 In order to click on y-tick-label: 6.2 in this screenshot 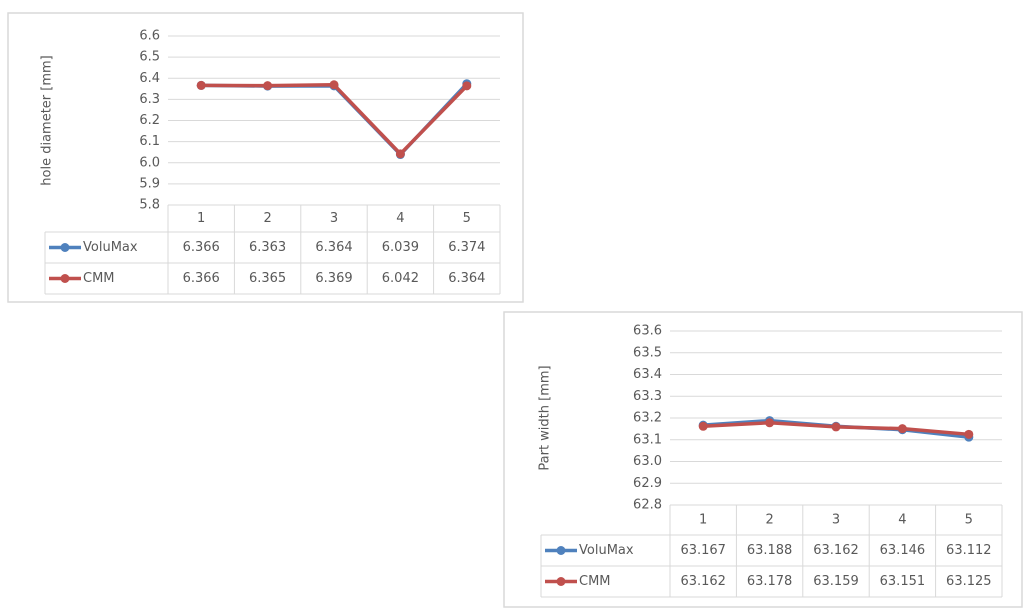, I will do `click(149, 120)`.